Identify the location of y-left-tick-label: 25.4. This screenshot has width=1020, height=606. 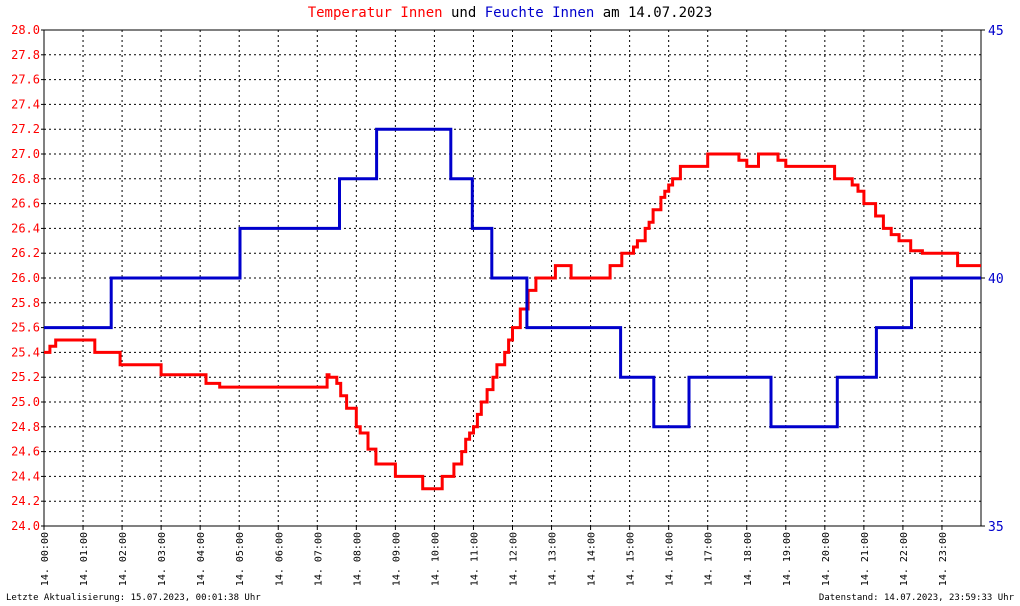
(25, 352).